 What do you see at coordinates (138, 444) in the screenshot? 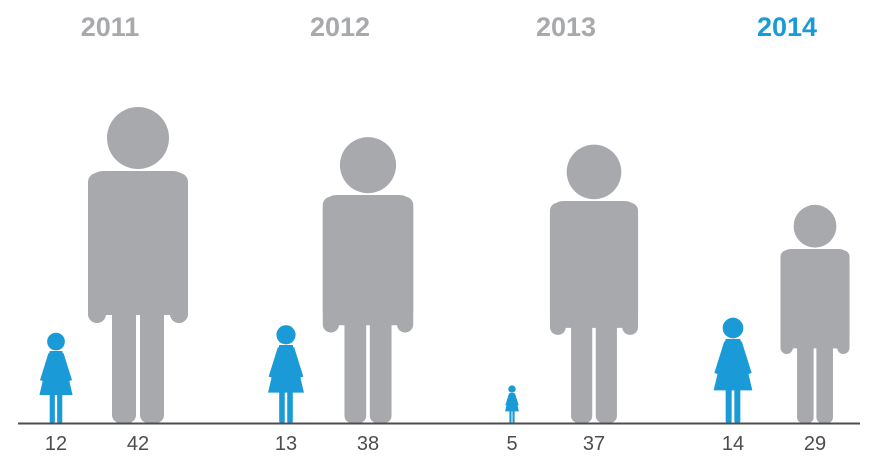
I see `male-value-2011: 42` at bounding box center [138, 444].